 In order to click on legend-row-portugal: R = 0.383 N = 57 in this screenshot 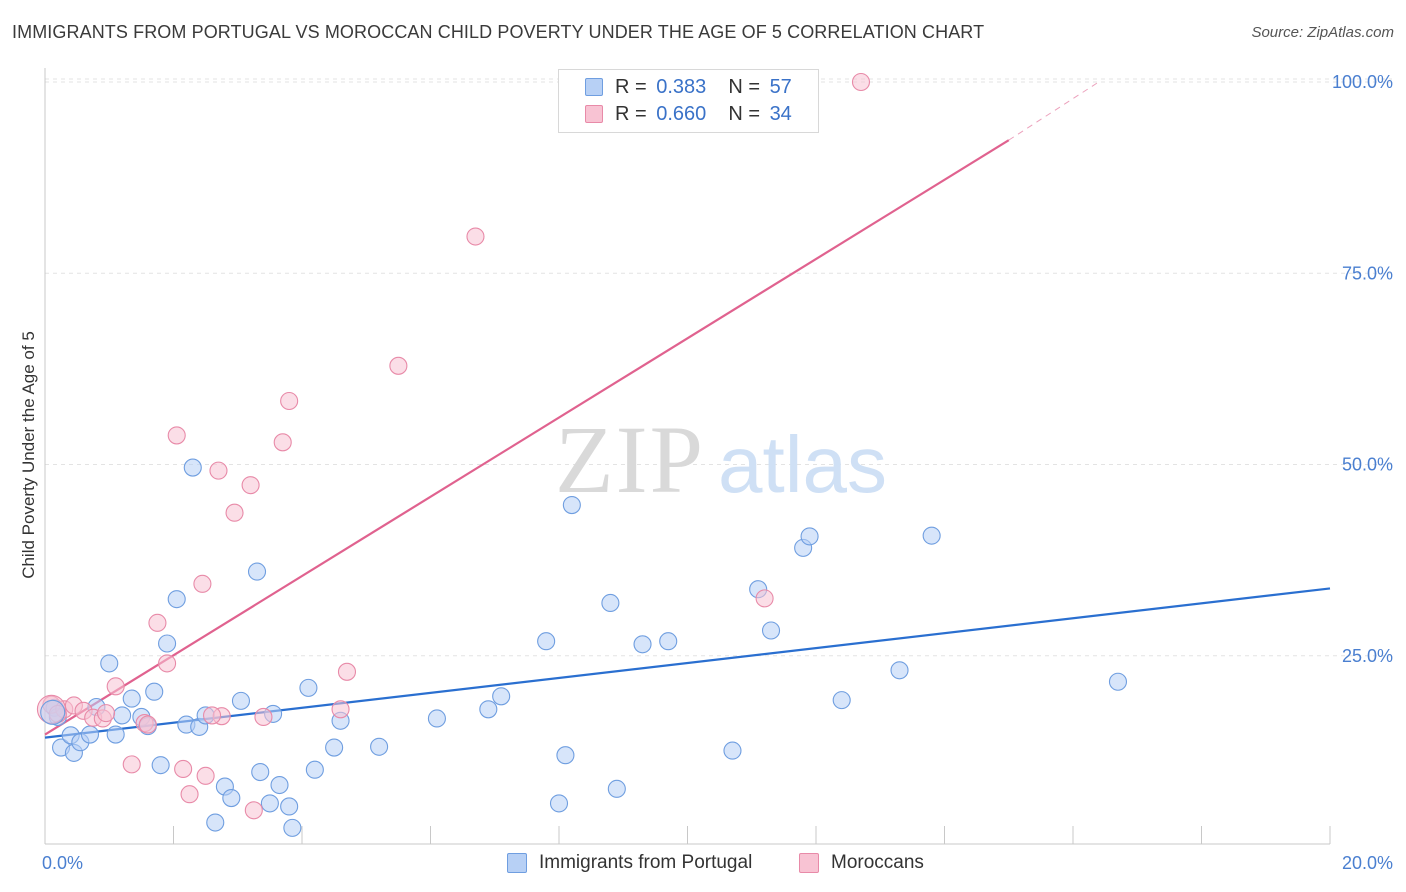, I will do `click(688, 87)`.